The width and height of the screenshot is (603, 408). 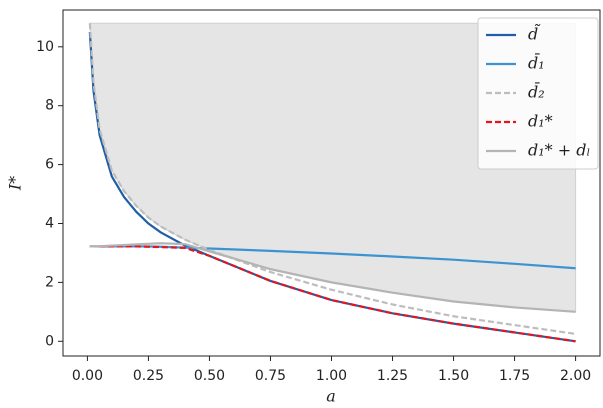 I want to click on y-axis-label: I*, so click(x=15, y=183).